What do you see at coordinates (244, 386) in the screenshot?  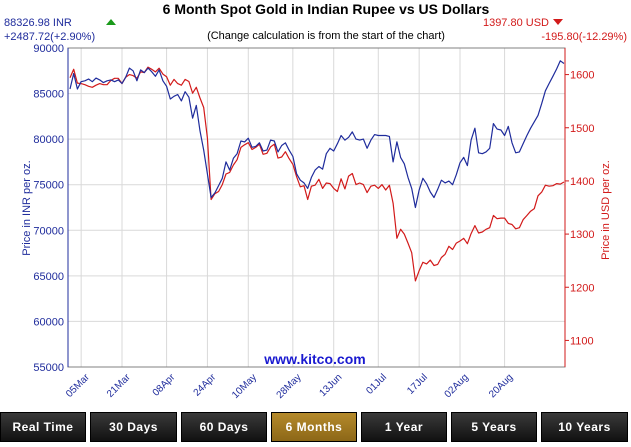 I see `x-tick-label: 10May` at bounding box center [244, 386].